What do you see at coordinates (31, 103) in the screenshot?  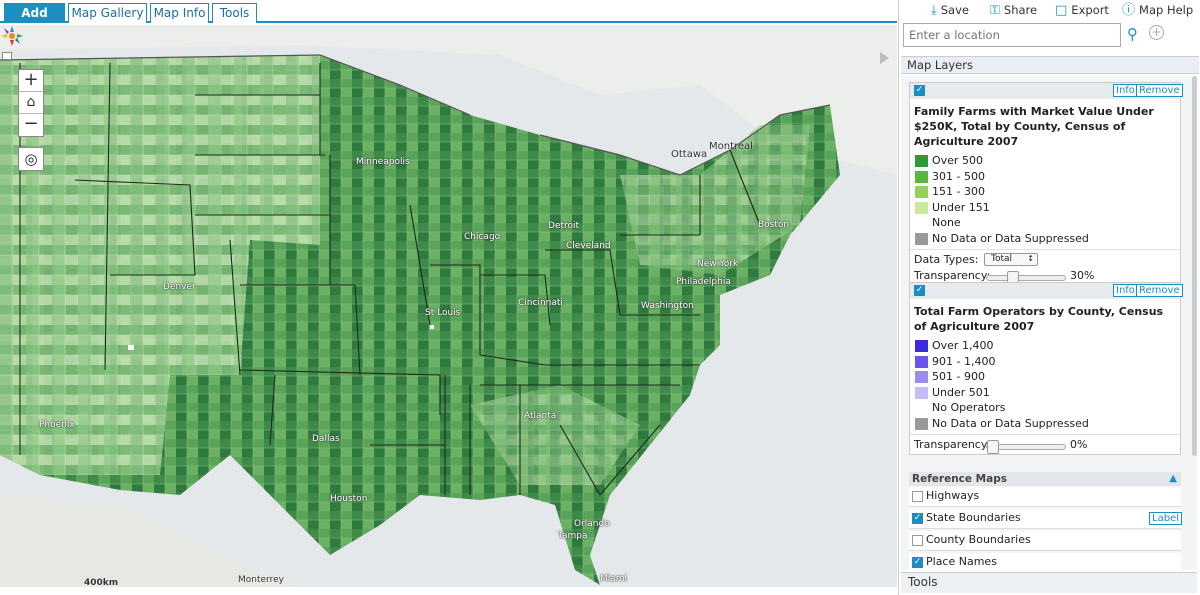 I see `home-button: ⌂` at bounding box center [31, 103].